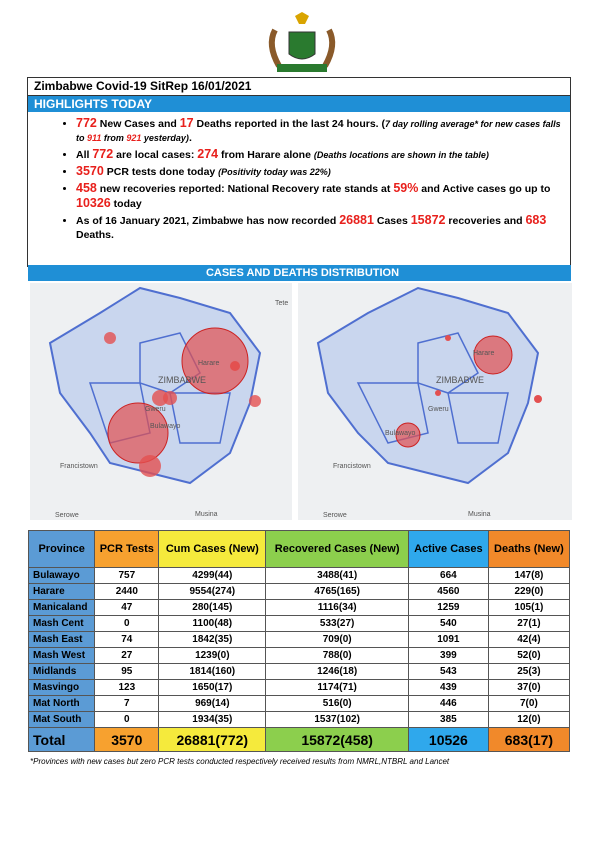  Describe the element at coordinates (448, 607) in the screenshot. I see `table-cell: 1259` at that location.